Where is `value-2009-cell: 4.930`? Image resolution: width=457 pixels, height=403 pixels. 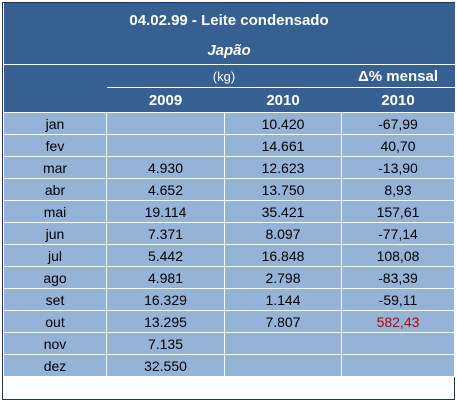
value-2009-cell: 4.930 is located at coordinates (165, 167).